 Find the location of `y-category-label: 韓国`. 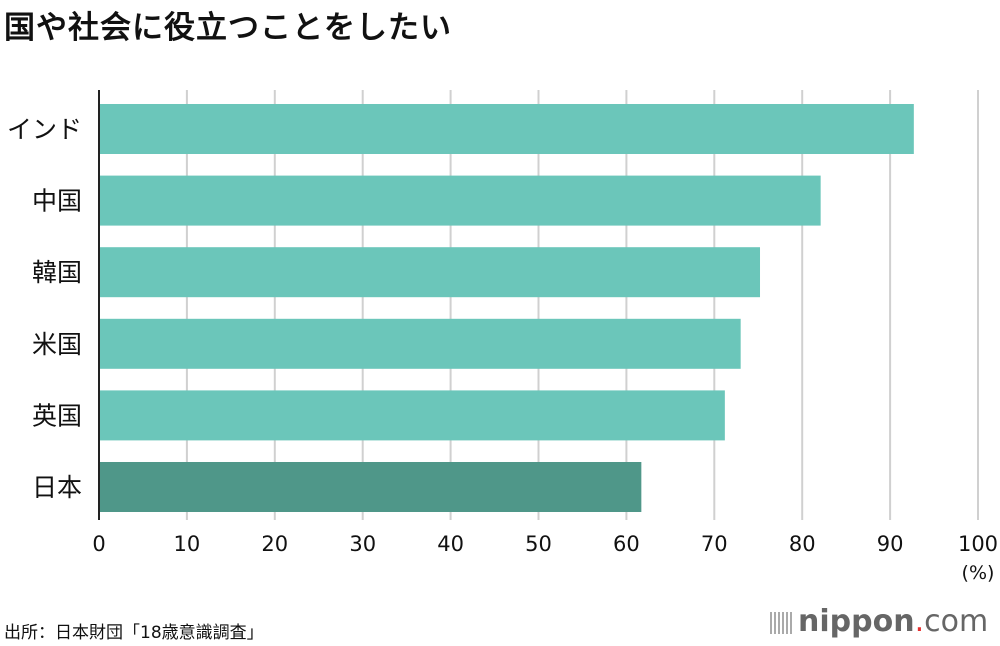

y-category-label: 韓国 is located at coordinates (57, 272).